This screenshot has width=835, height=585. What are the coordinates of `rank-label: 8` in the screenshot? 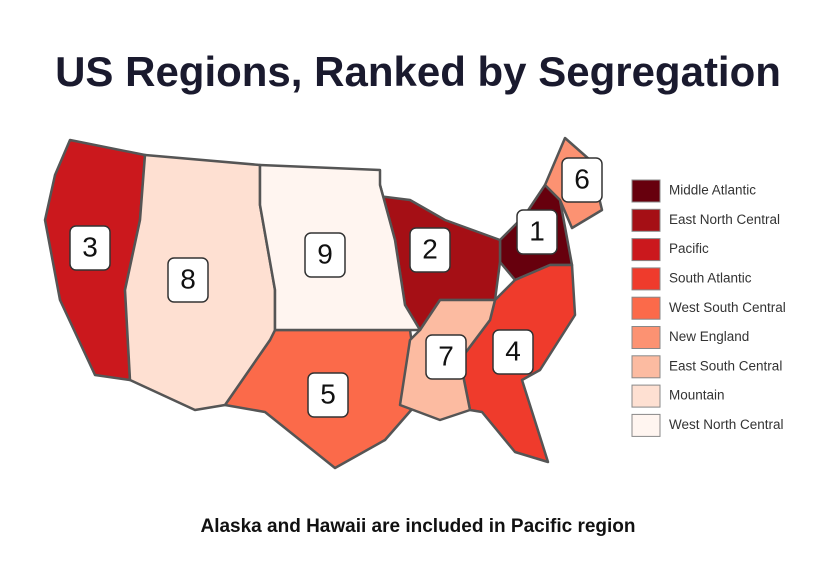 It's located at (188, 278).